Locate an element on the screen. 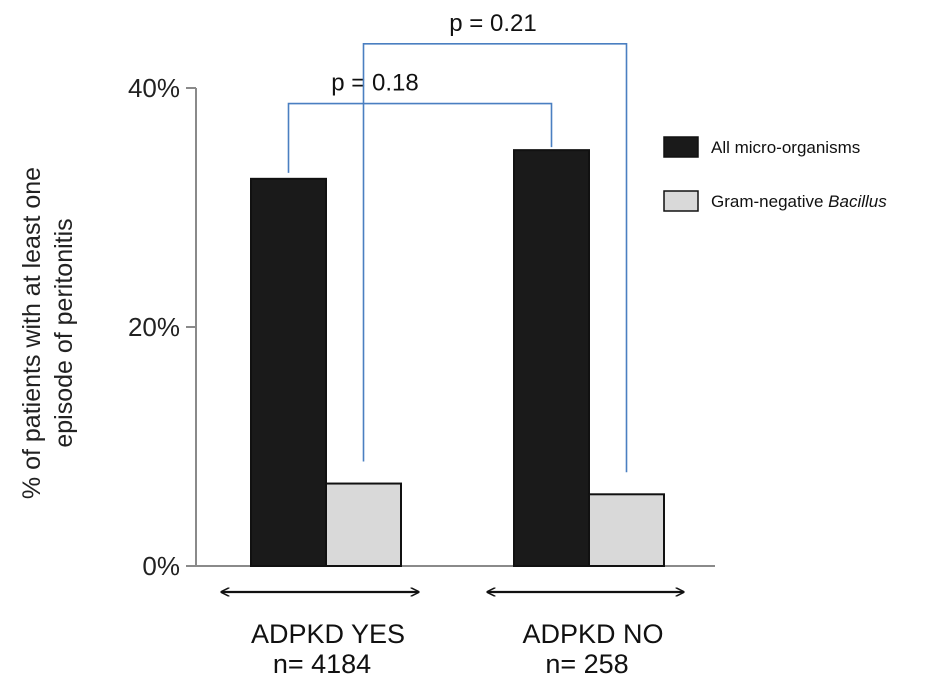 This screenshot has width=928, height=680. legend-label-main-1: Gram-negative is located at coordinates (769, 201).